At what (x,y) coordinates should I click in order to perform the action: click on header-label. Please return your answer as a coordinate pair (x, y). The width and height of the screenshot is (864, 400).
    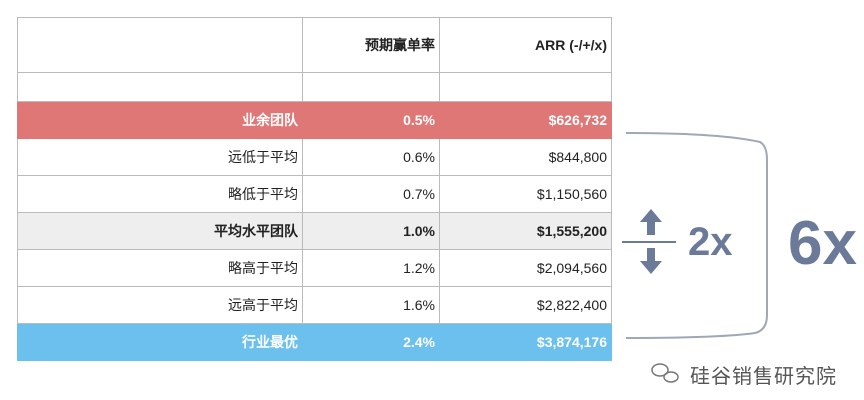
    Looking at the image, I should click on (160, 45).